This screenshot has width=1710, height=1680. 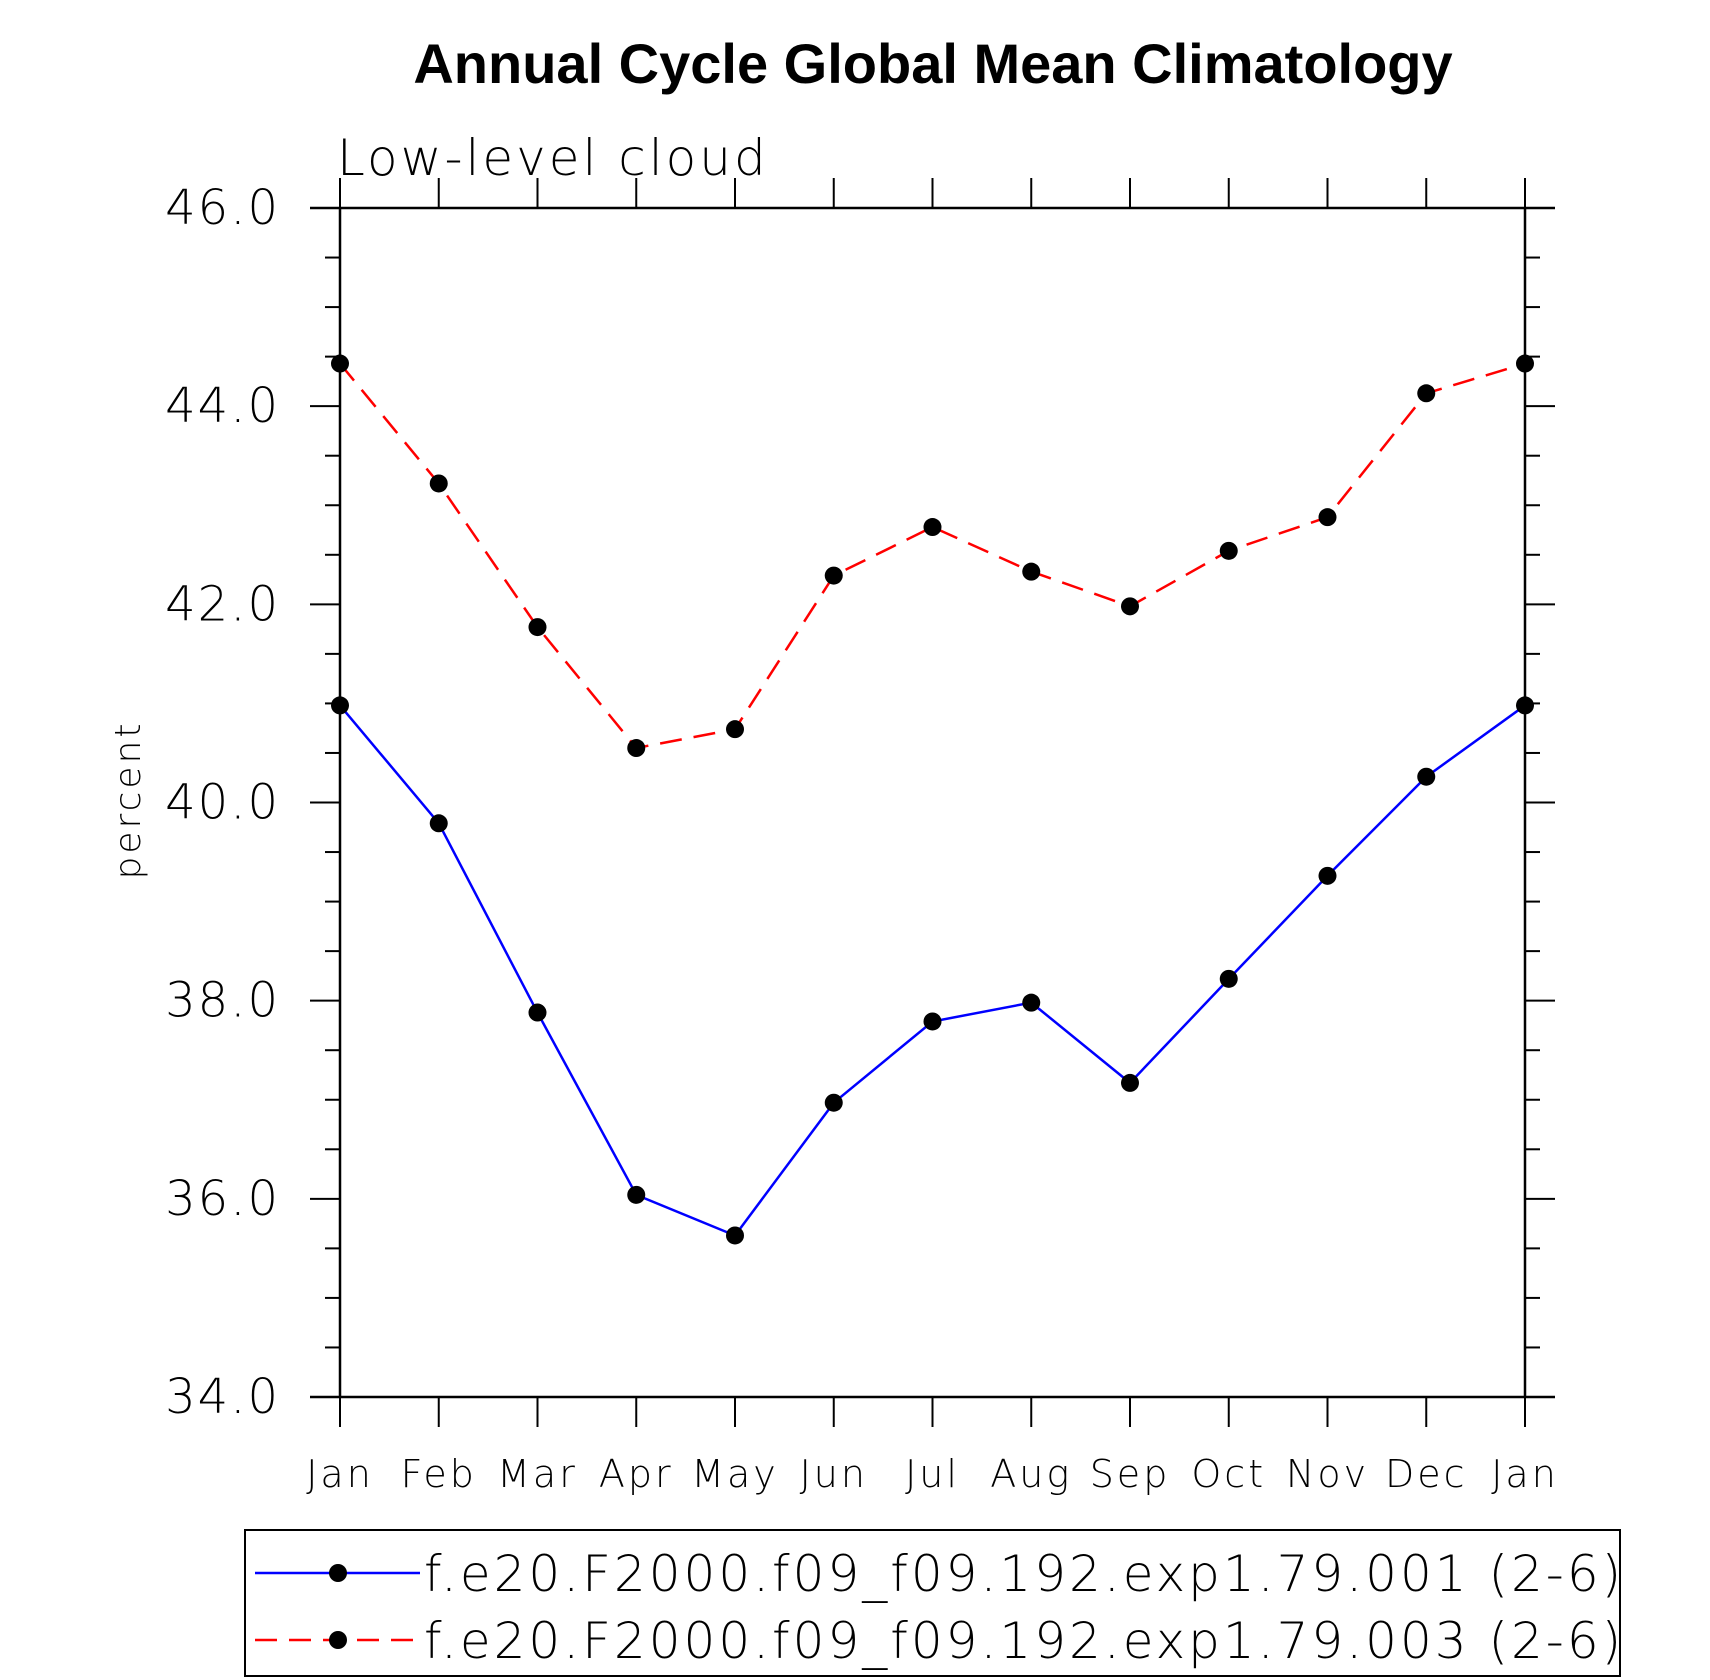 What do you see at coordinates (222, 604) in the screenshot?
I see `y-tick-label: 42.0` at bounding box center [222, 604].